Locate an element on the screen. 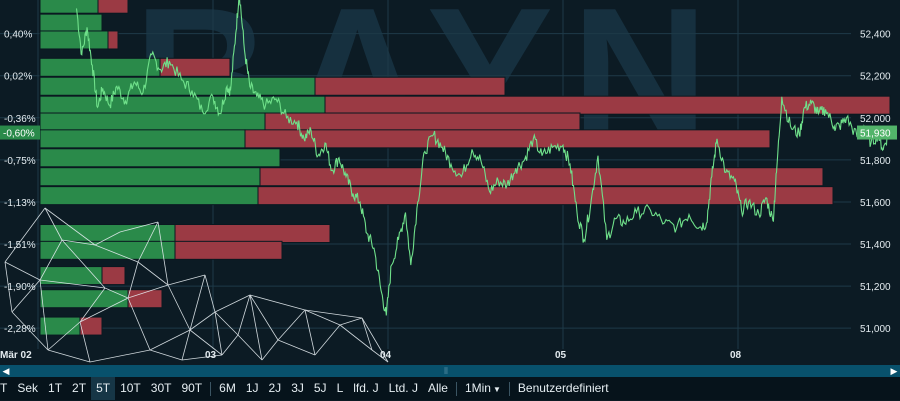 This screenshot has height=401, width=900. interval-dropdown: 1Min ▼ is located at coordinates (483, 388).